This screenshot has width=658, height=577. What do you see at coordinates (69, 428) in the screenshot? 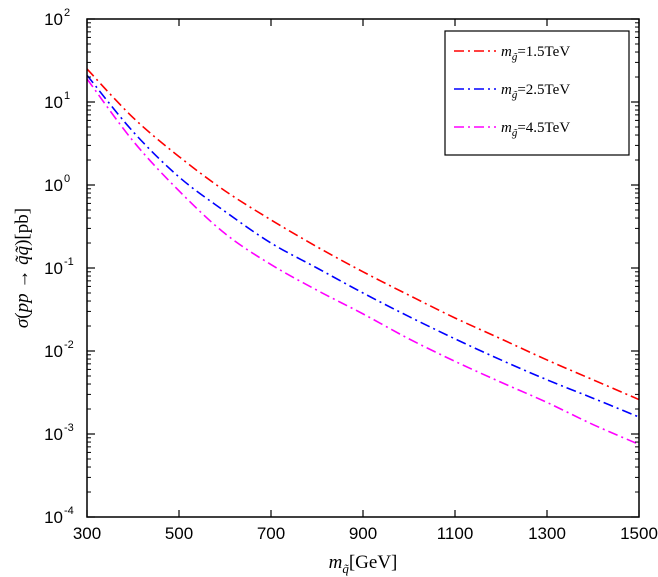
I see `y-tick-exponent: -3` at bounding box center [69, 428].